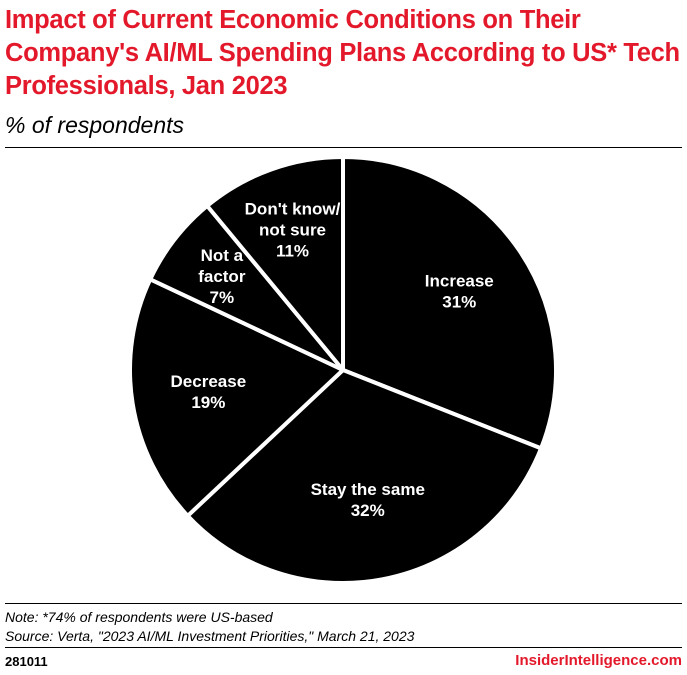 This screenshot has height=675, width=687. I want to click on bottom-divider, so click(343, 603).